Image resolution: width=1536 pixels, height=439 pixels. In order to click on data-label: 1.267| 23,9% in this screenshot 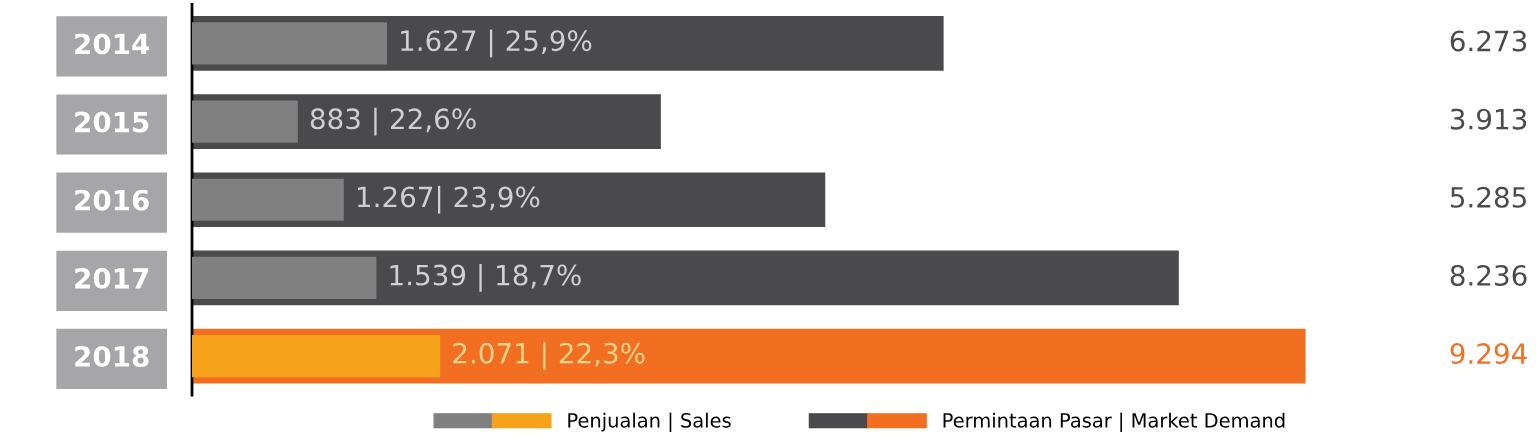, I will do `click(448, 199)`.